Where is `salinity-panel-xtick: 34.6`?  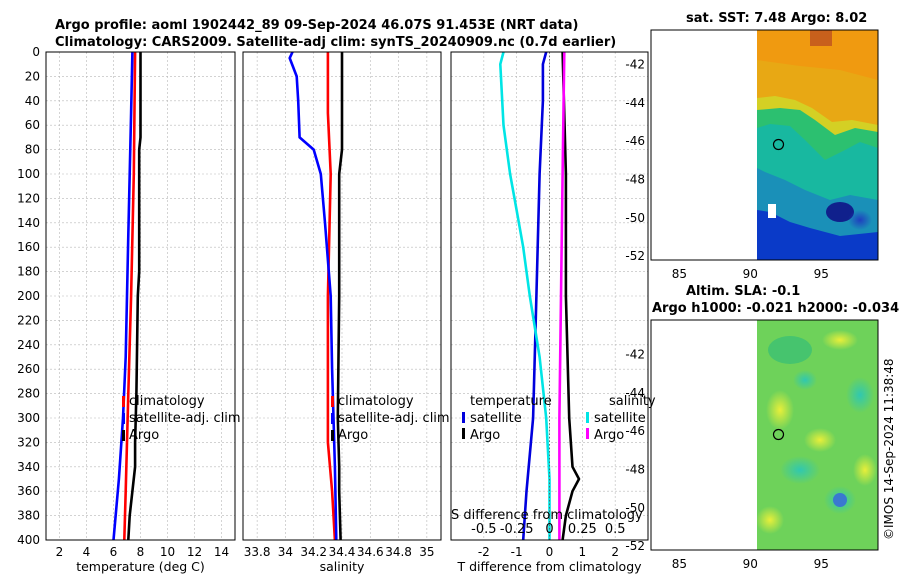 salinity-panel-xtick: 34.6 is located at coordinates (370, 552).